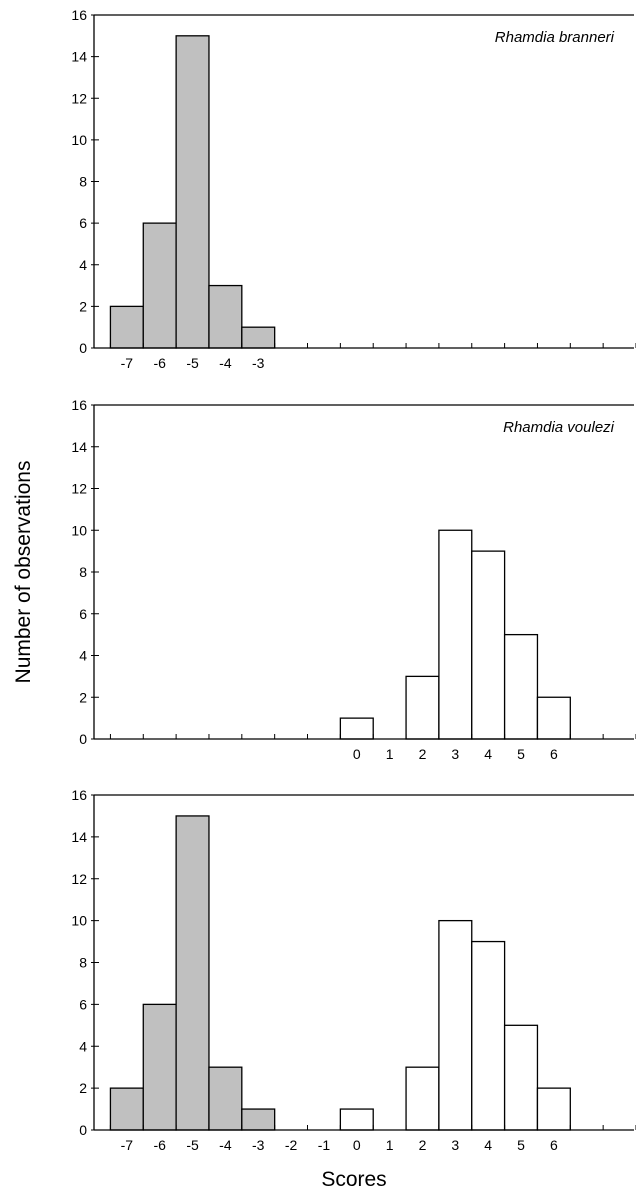 Image resolution: width=636 pixels, height=1196 pixels. I want to click on species-annotation: Rhamdia branneri, so click(555, 37).